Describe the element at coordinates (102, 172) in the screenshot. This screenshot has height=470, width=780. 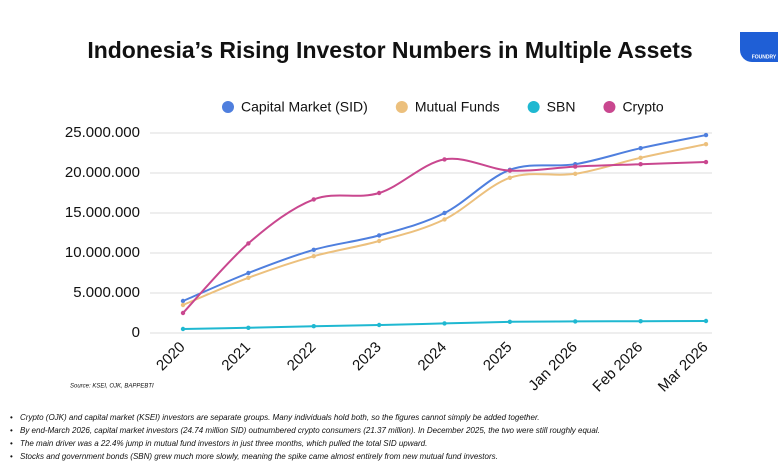
I see `y-tick-label: 20.000.000` at that location.